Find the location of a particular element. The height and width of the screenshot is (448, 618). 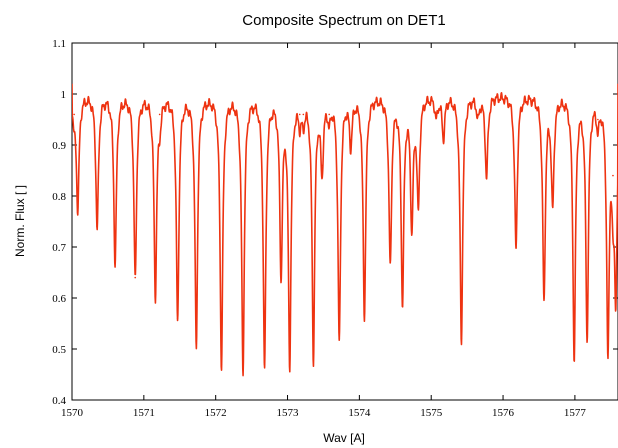

x-axis-label: Wav [A] is located at coordinates (344, 438).